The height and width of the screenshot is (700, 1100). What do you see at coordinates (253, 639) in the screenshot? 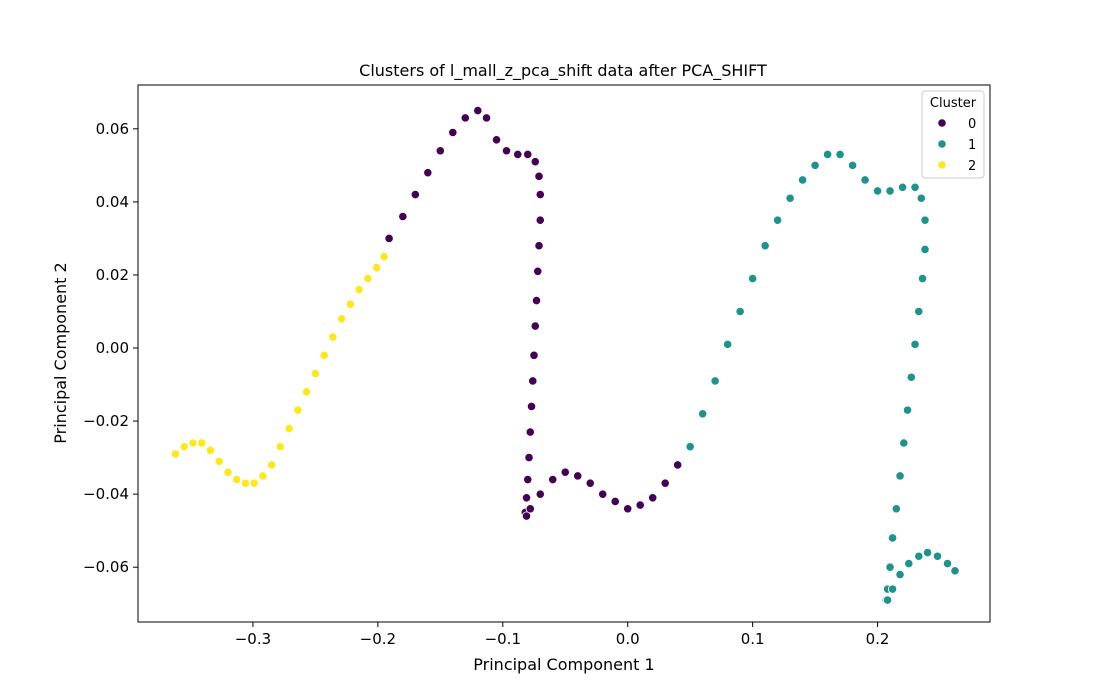
I see `x-tick-label: −0.3` at bounding box center [253, 639].